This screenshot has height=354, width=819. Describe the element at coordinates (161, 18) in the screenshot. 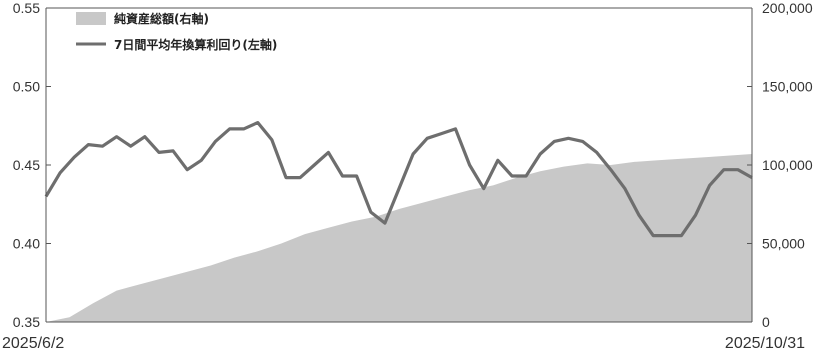

I see `legend-label-net-assets: 純資産総額(右軸)` at that location.